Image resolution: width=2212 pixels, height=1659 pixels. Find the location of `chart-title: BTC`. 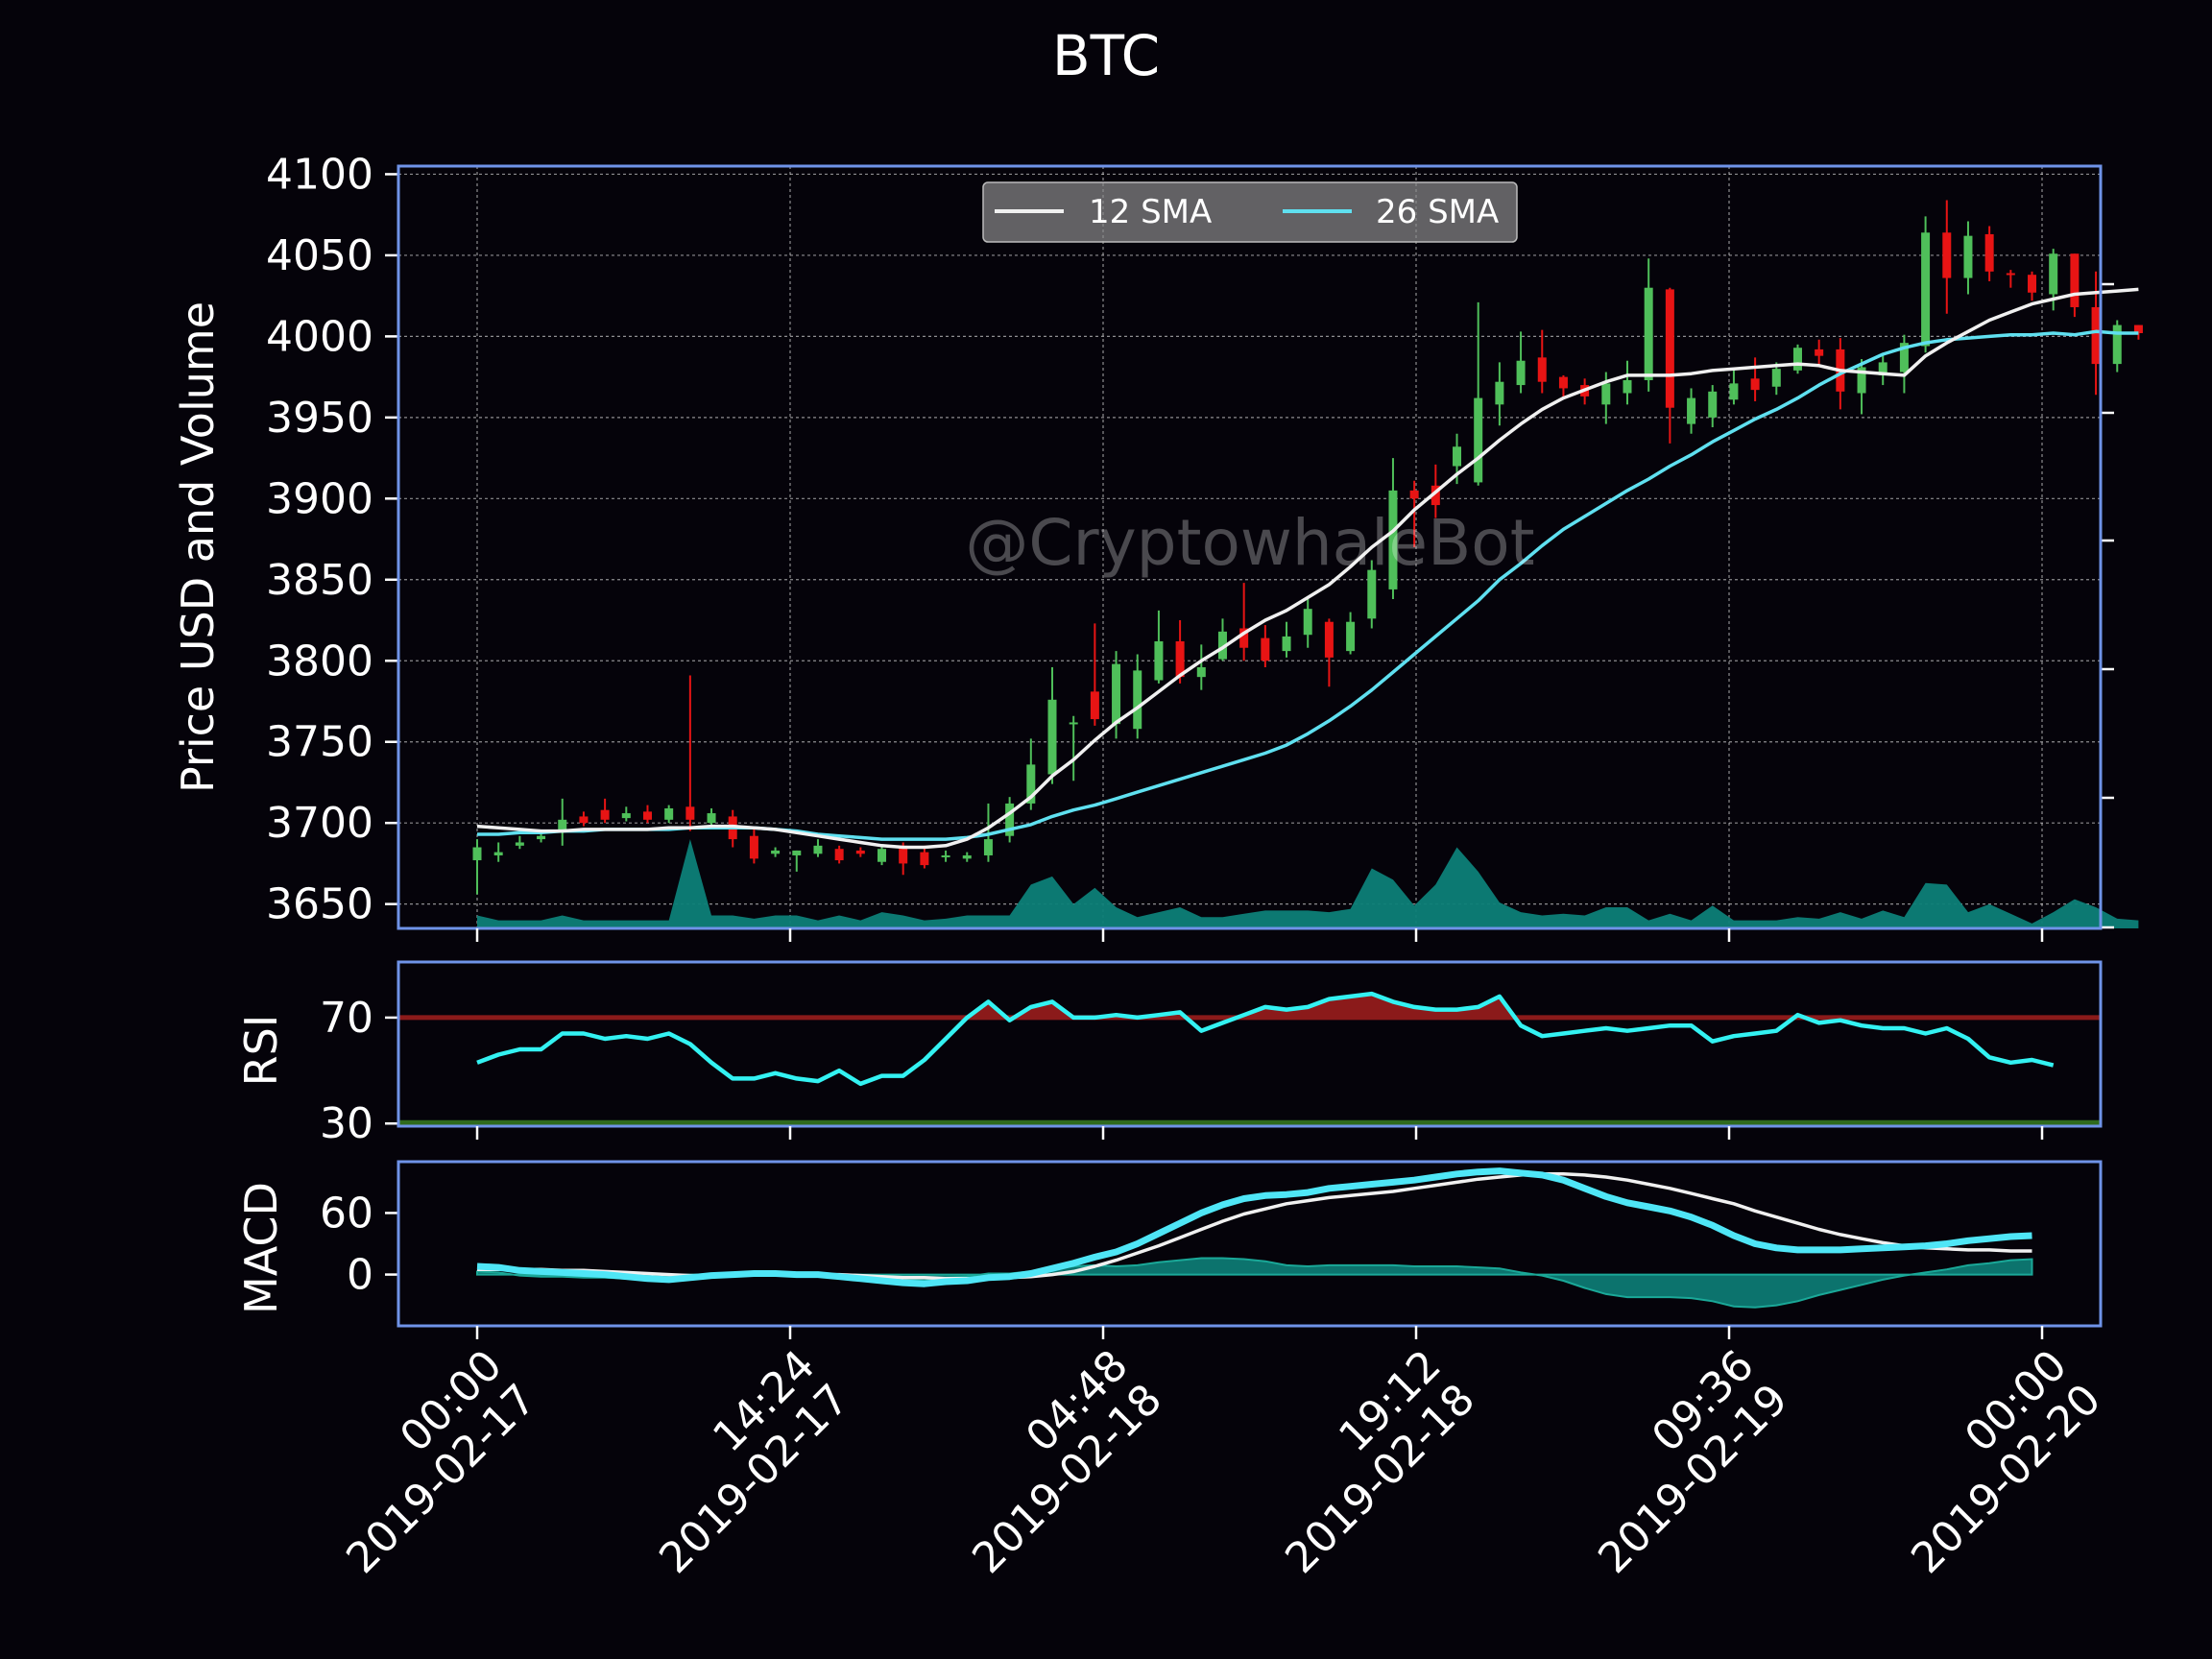

chart-title: BTC is located at coordinates (1106, 55).